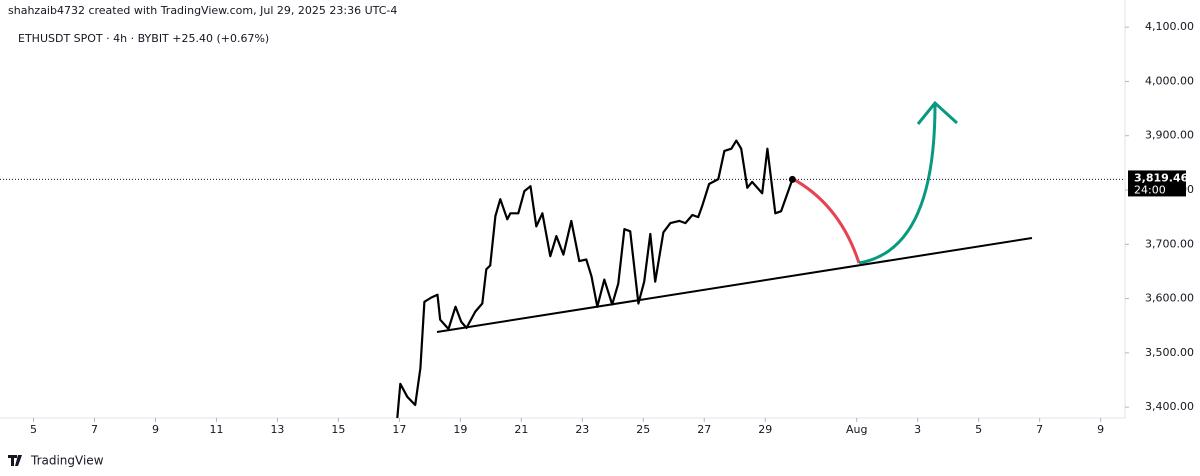 The height and width of the screenshot is (476, 1200). I want to click on x-tick-label: Aug, so click(856, 429).